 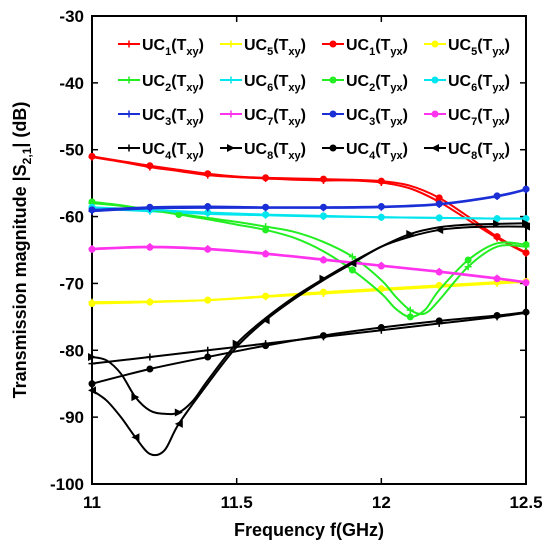 I want to click on x-tick-label: 12.5, so click(x=525, y=502).